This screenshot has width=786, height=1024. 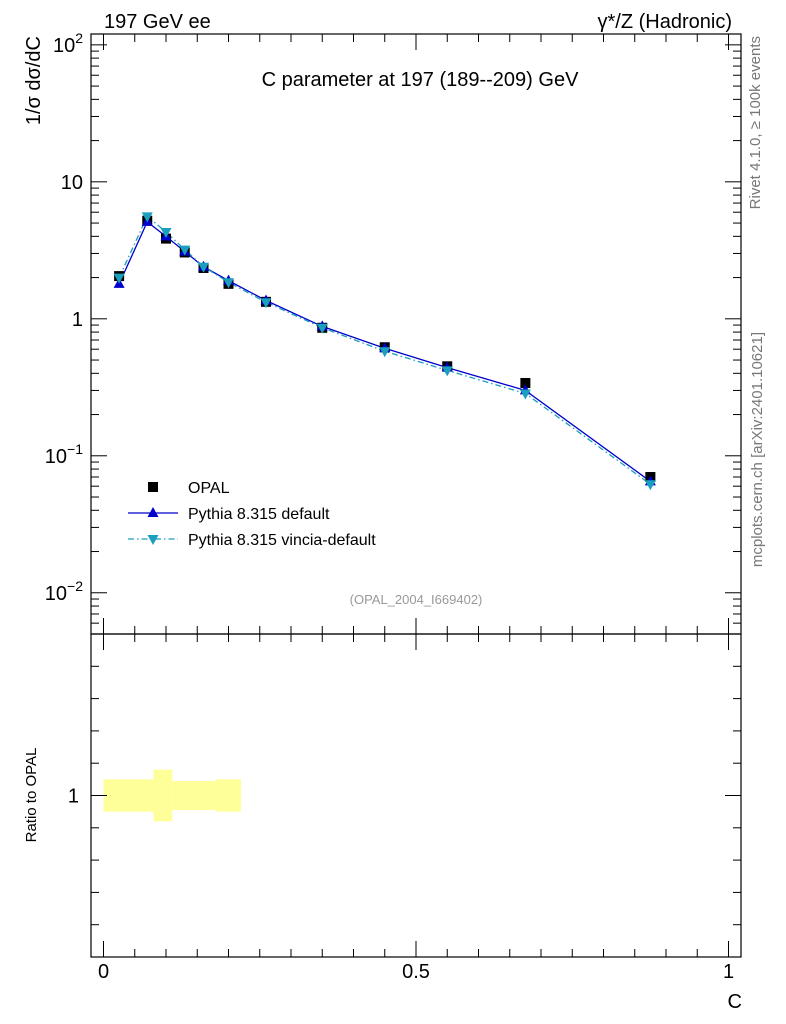 I want to click on y-tick-label: 10², so click(x=68, y=43).